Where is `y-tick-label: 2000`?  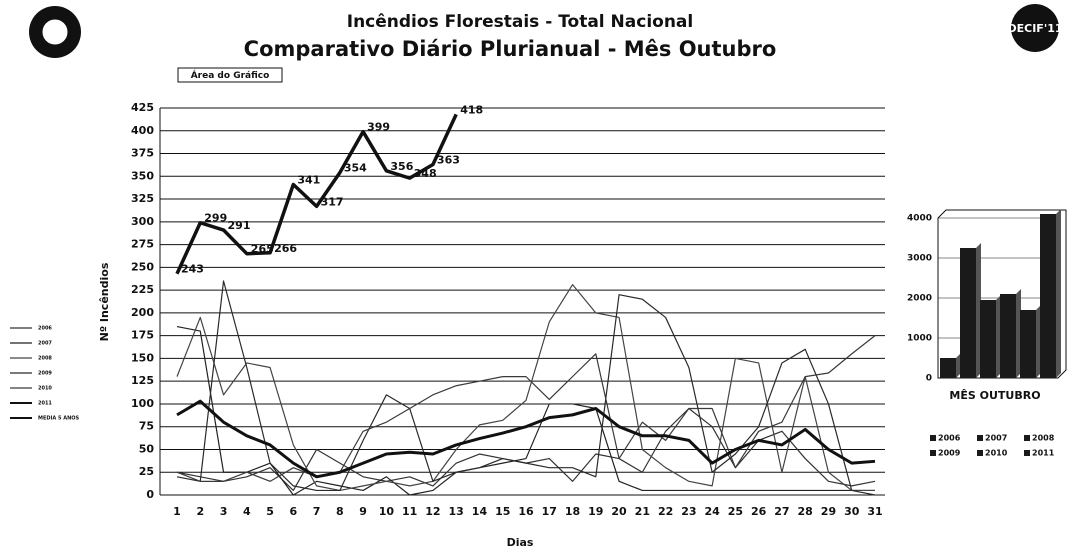
y-tick-label: 2000 is located at coordinates (919, 299).